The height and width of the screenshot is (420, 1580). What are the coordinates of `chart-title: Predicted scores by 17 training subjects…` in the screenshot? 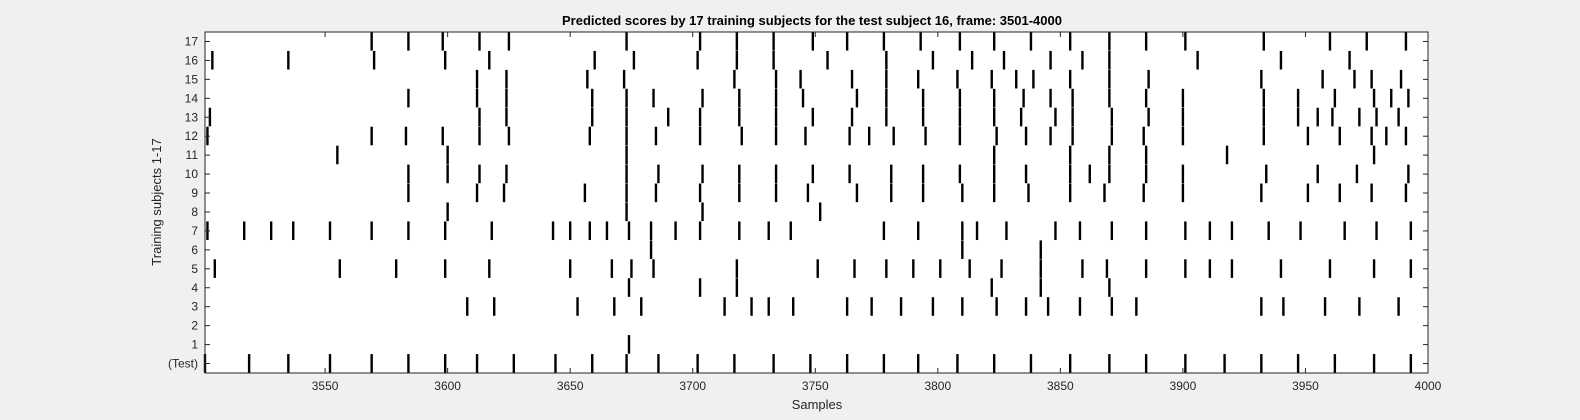 It's located at (812, 20).